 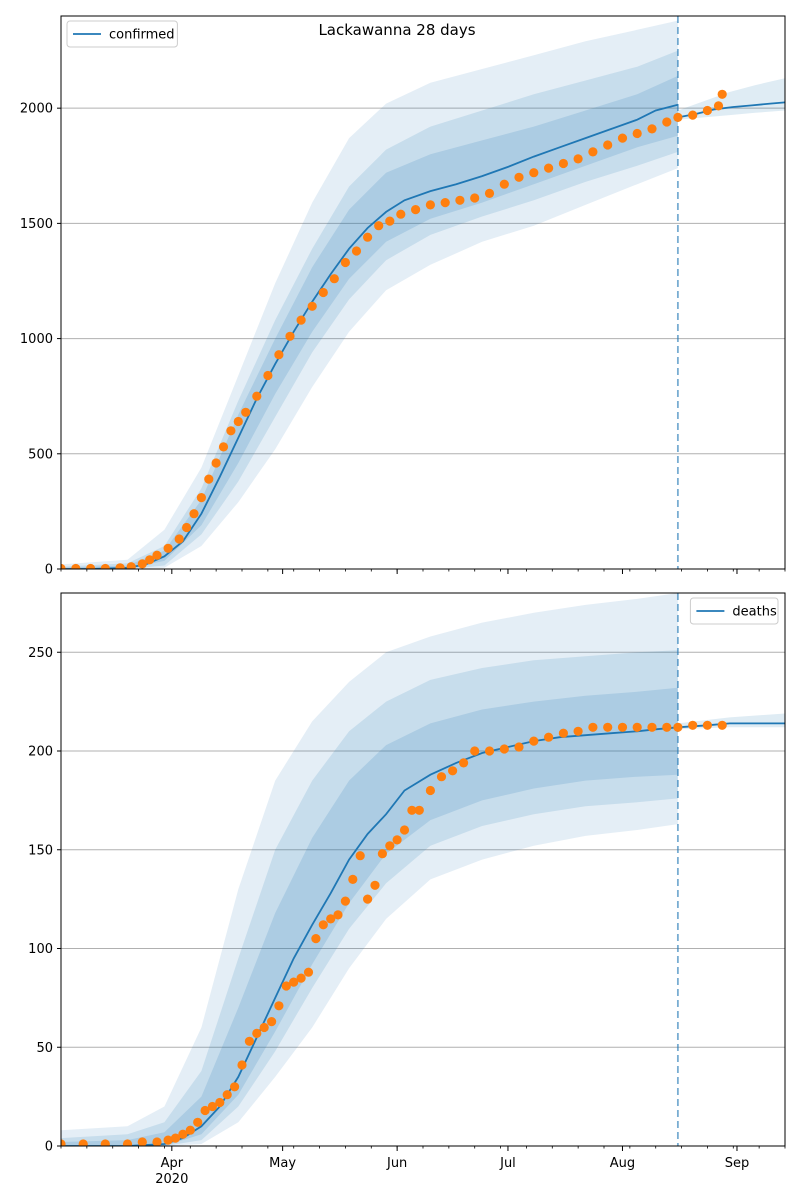 What do you see at coordinates (36, 109) in the screenshot?
I see `y-tick-label: 2000` at bounding box center [36, 109].